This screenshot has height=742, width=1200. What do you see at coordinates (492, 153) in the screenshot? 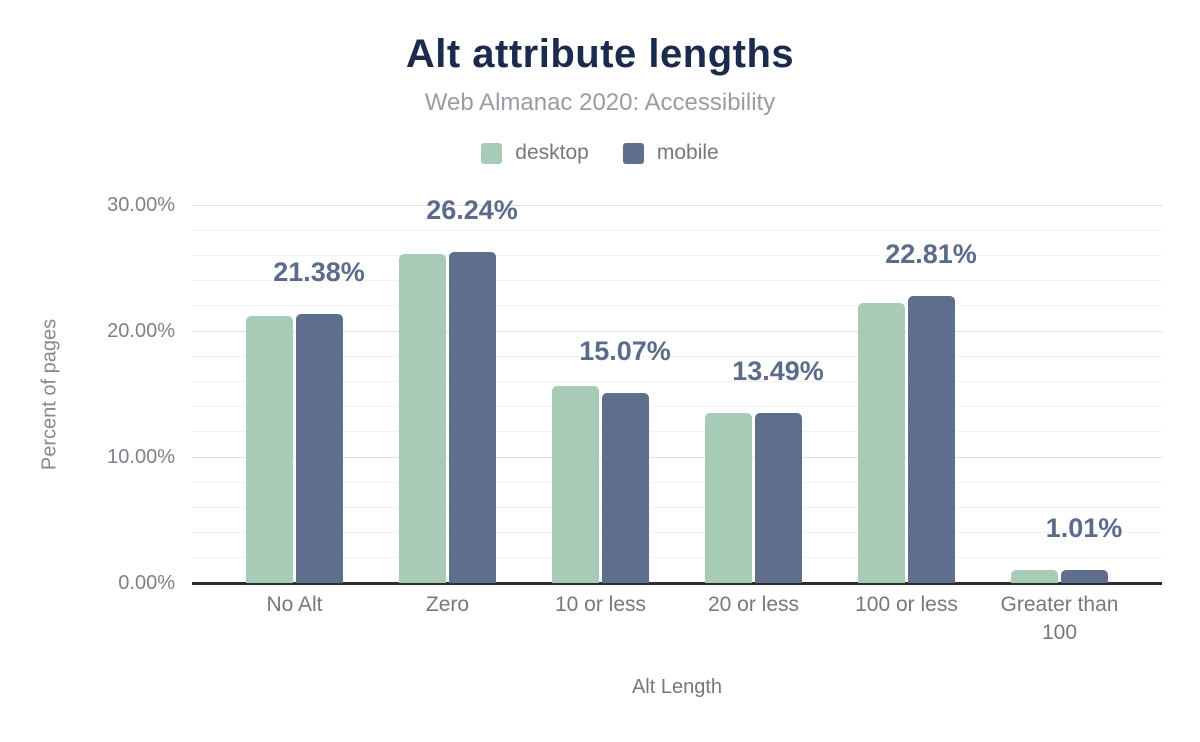
I see `desktop-swatch-icon` at bounding box center [492, 153].